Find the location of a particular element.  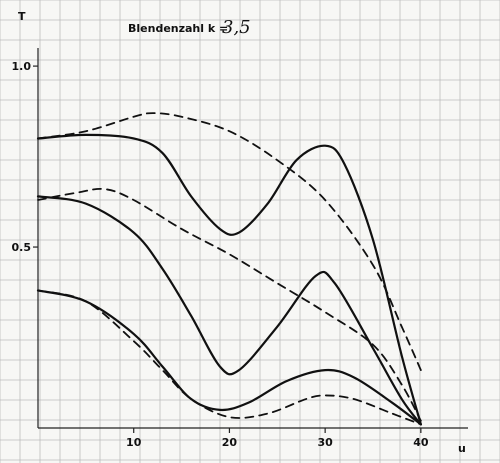

x-axis-title: u is located at coordinates (462, 448).